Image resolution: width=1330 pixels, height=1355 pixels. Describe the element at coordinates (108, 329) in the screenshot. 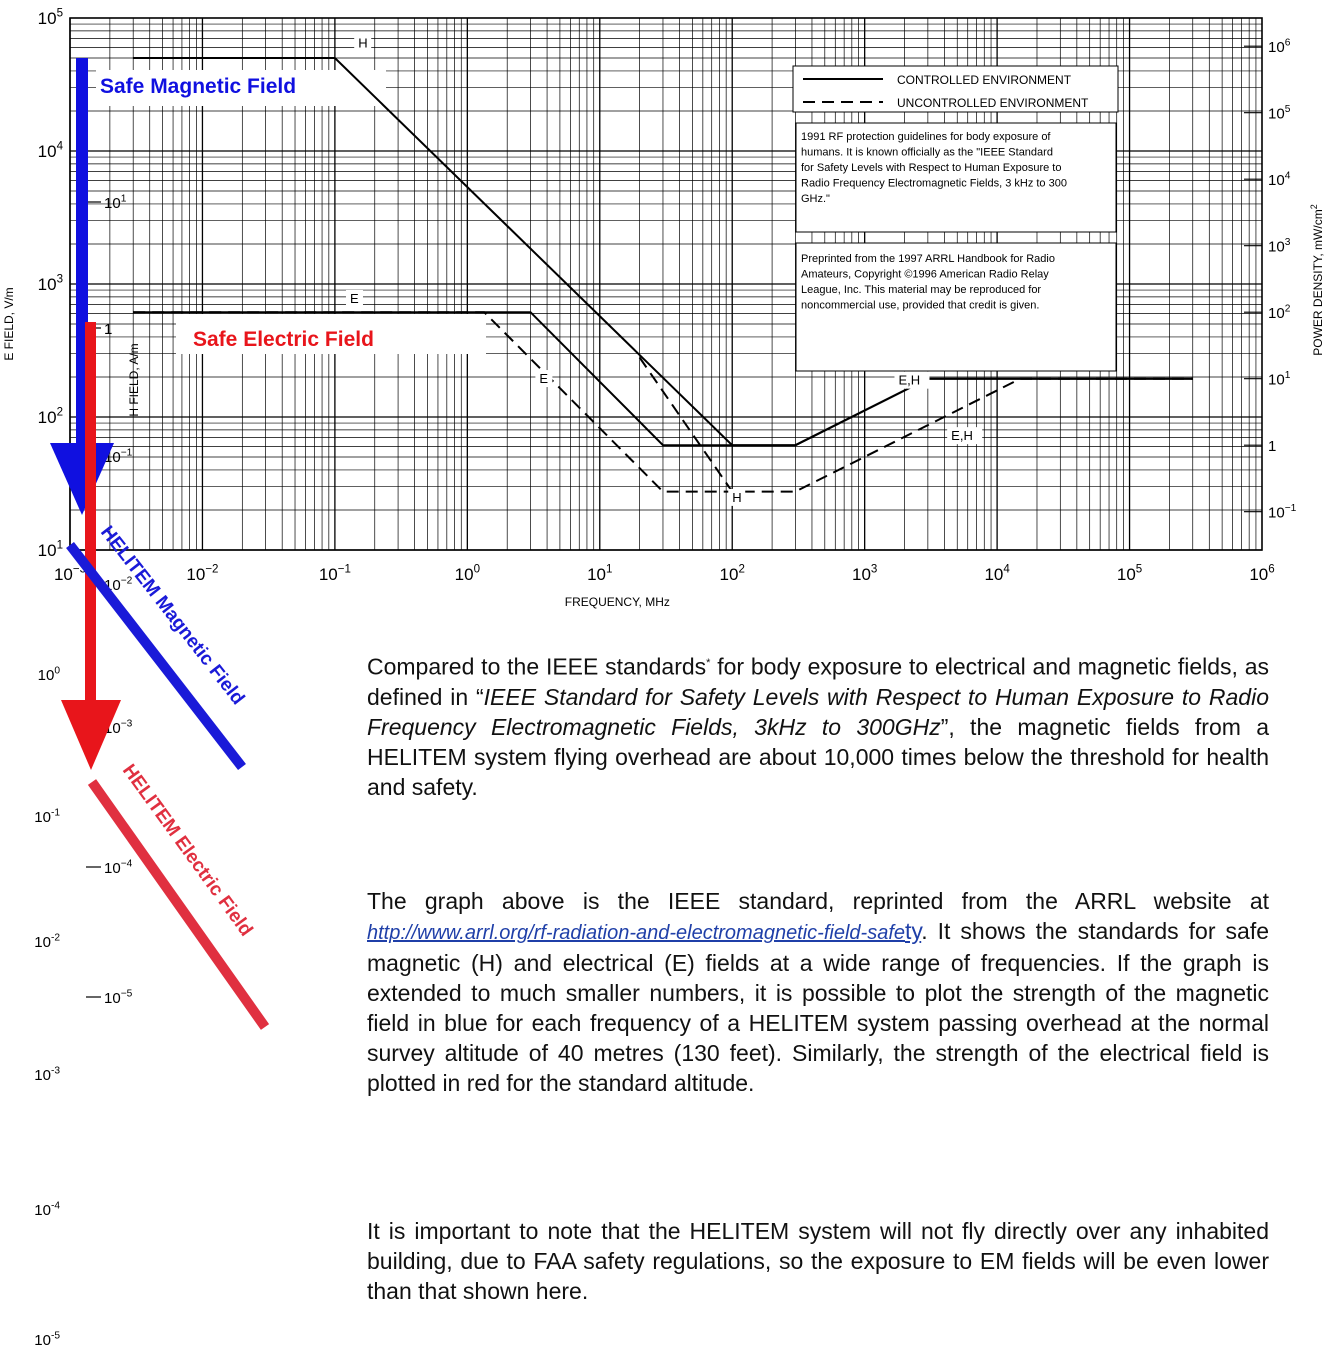

I see `h-tick-label-2: 1` at that location.